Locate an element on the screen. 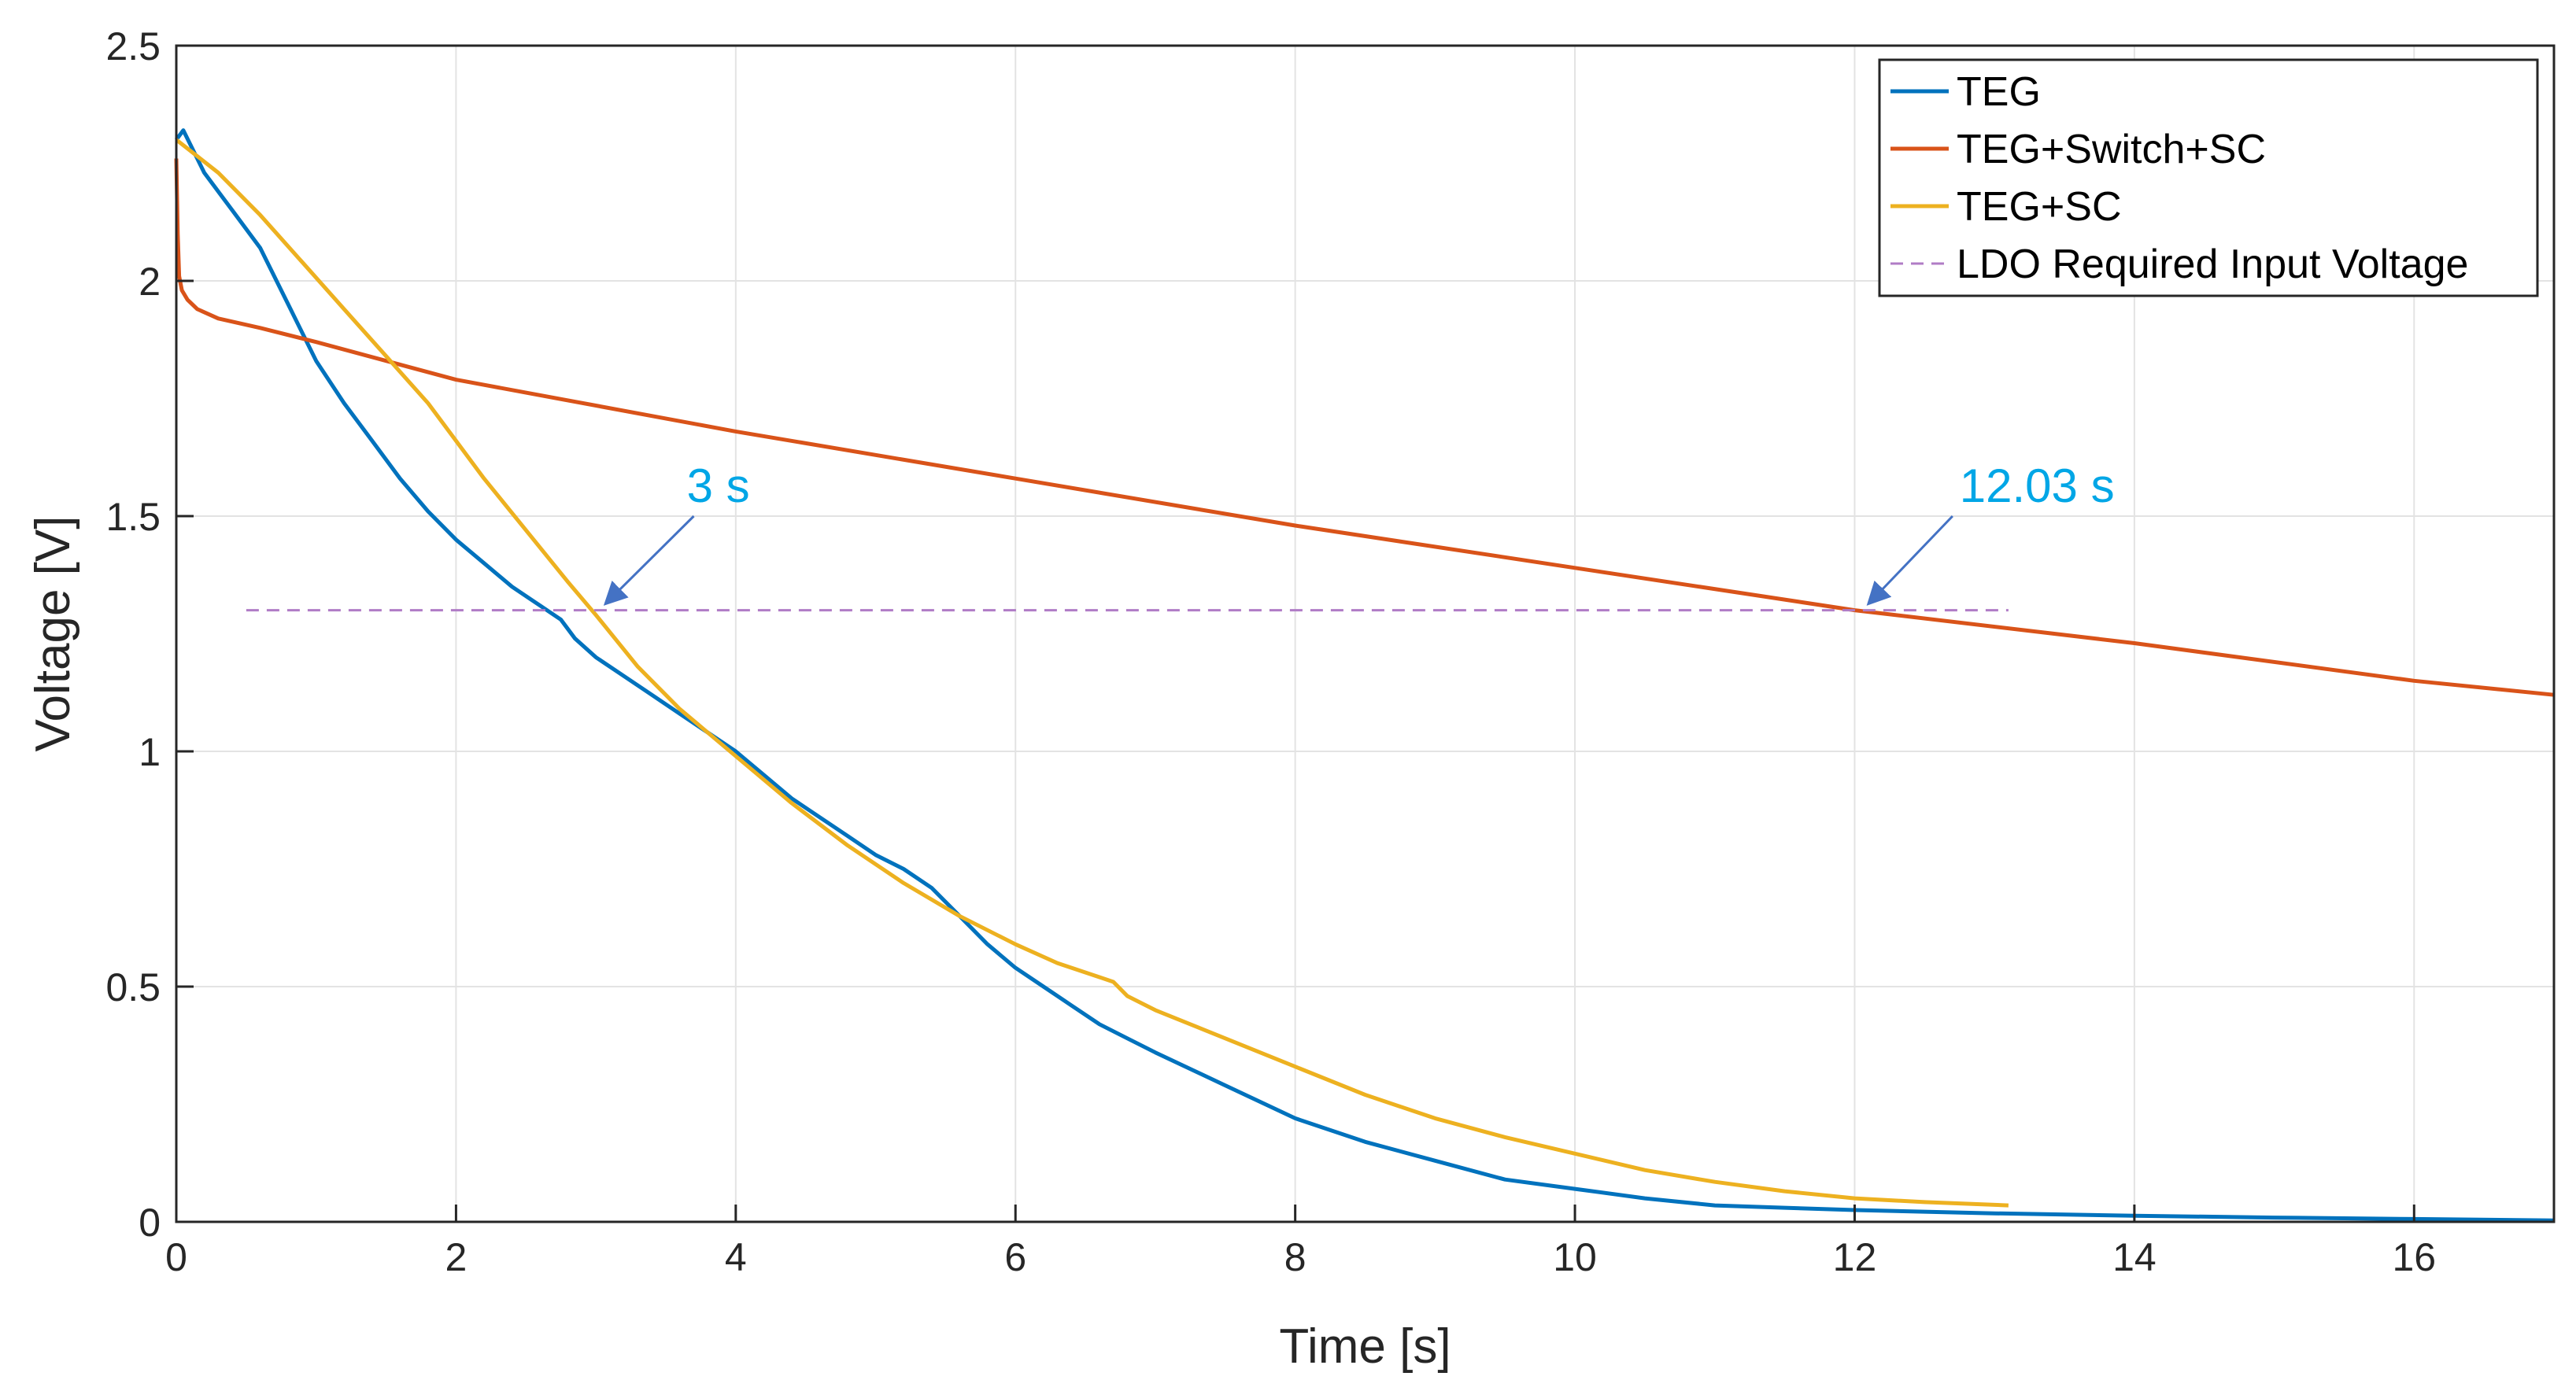 The height and width of the screenshot is (1391, 2576). legend-label: TEG+Switch+SC is located at coordinates (2111, 149).